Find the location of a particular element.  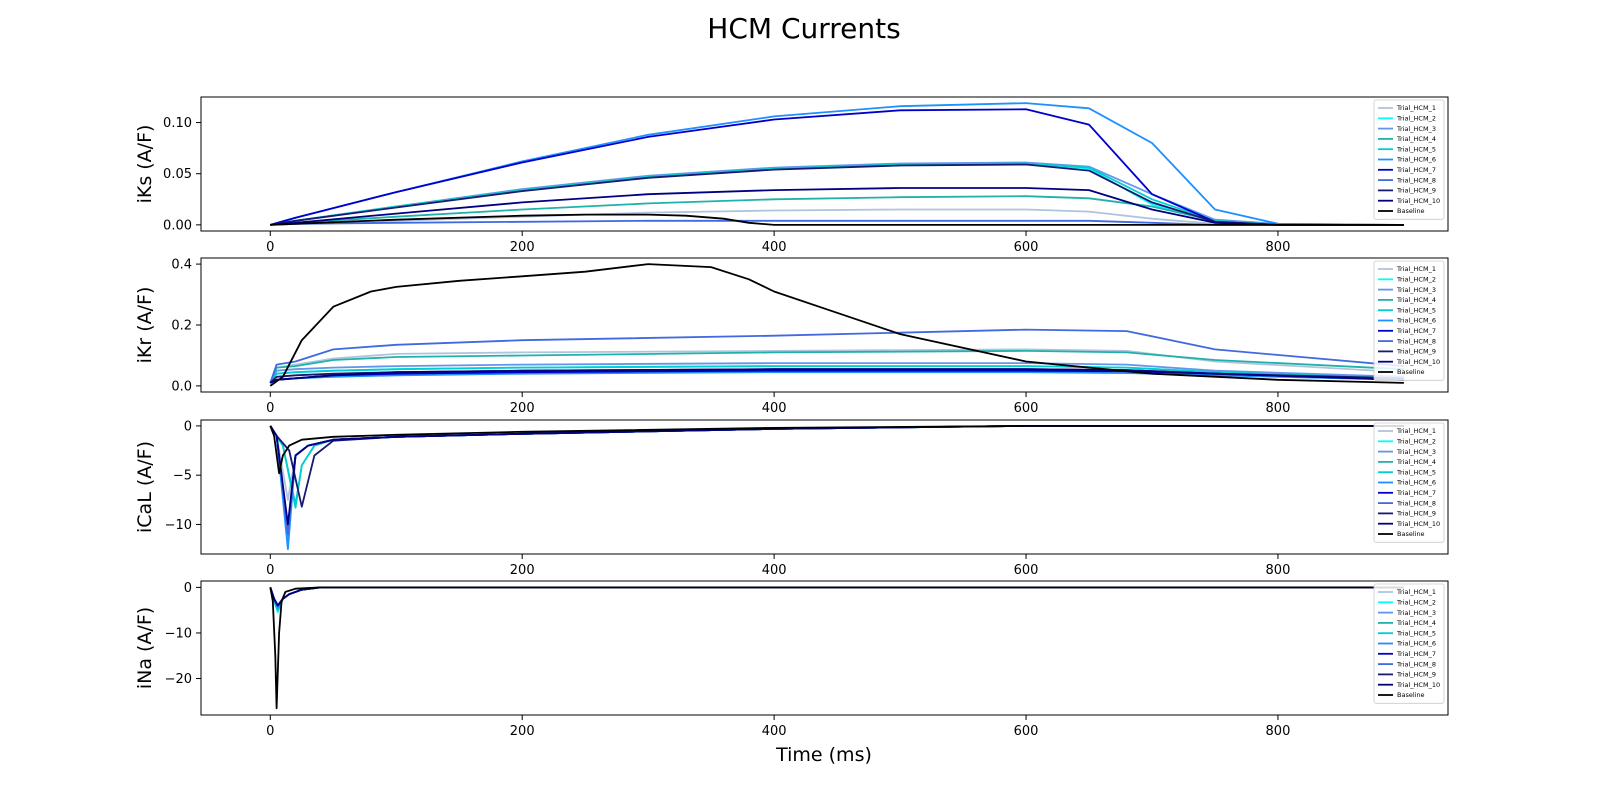

x-axis-label: Time (ms) is located at coordinates (823, 755).